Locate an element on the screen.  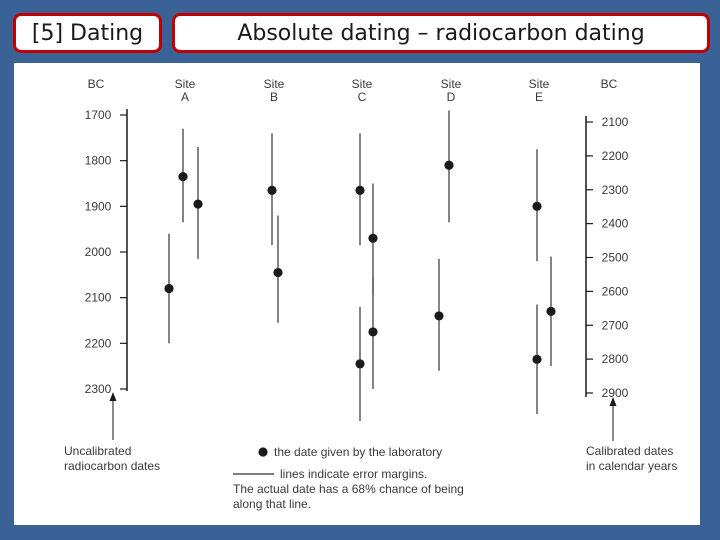
right-axis-tick-label: 2200 is located at coordinates (615, 156).